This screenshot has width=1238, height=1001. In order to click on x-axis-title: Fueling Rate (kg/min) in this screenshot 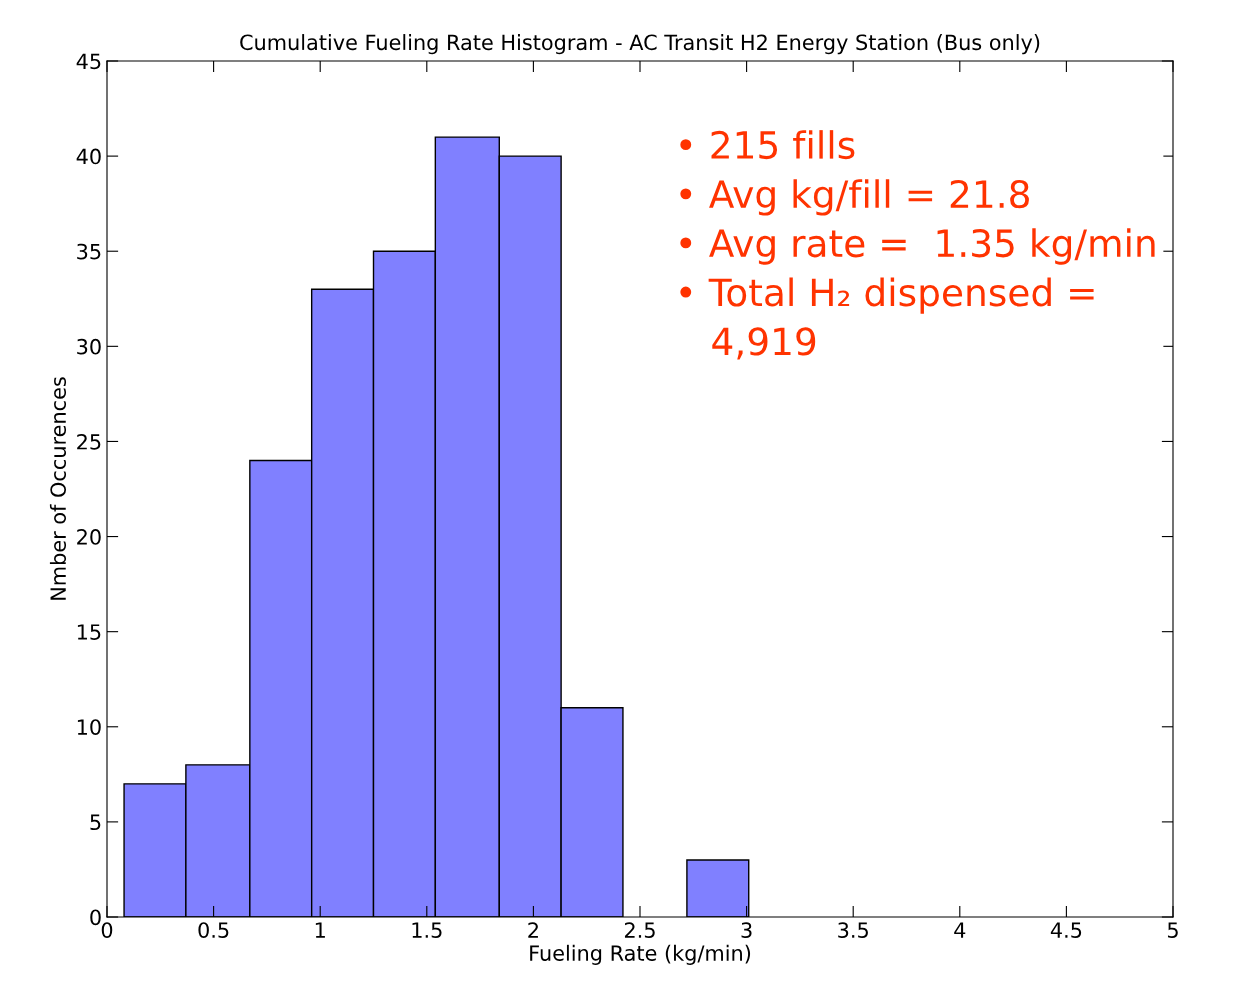, I will do `click(640, 954)`.